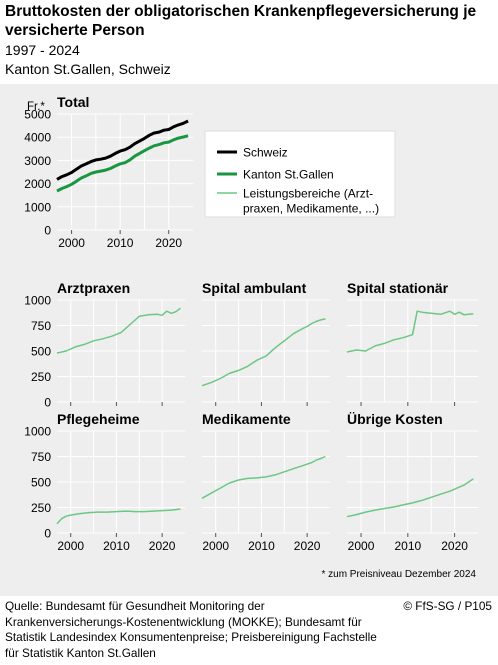 Image resolution: width=498 pixels, height=665 pixels. Describe the element at coordinates (37, 161) in the screenshot. I see `y-tick-label: 3000` at that location.